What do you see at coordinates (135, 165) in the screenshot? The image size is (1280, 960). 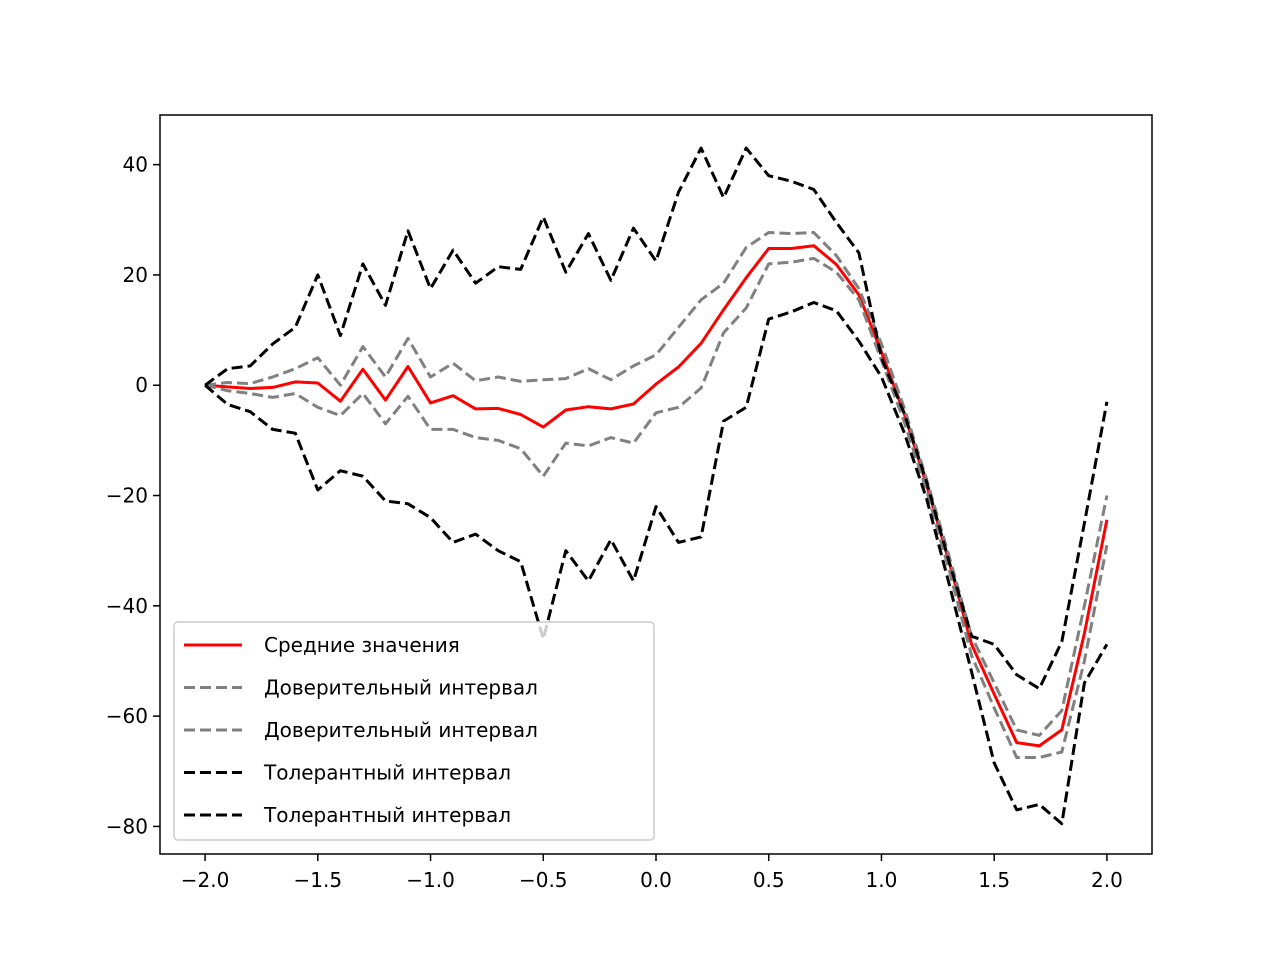 I see `y-tick-label: 40` at bounding box center [135, 165].